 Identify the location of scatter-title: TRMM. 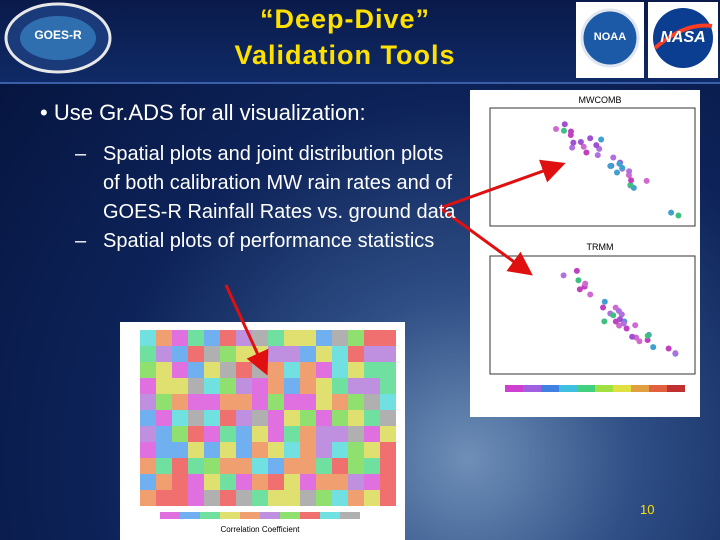
(600, 247).